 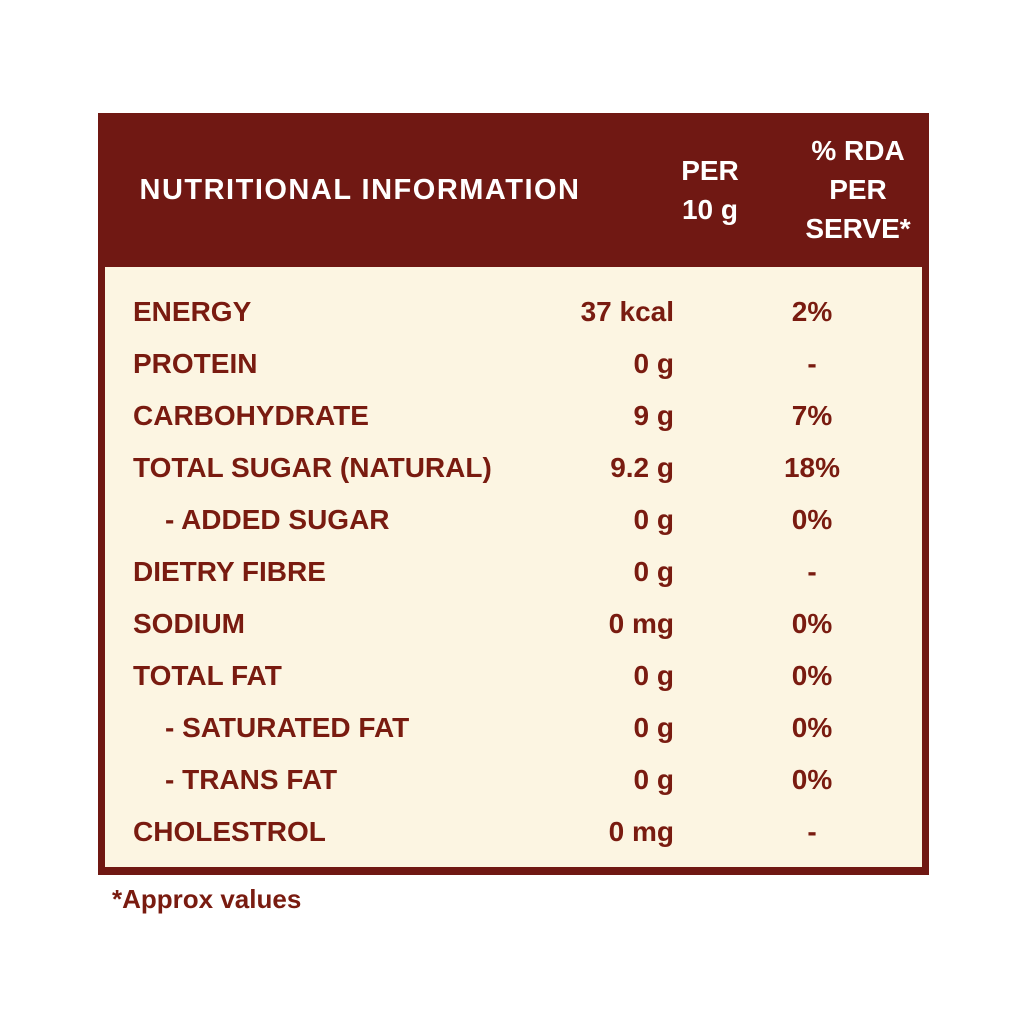 What do you see at coordinates (710, 209) in the screenshot?
I see `per-line2: 10 g` at bounding box center [710, 209].